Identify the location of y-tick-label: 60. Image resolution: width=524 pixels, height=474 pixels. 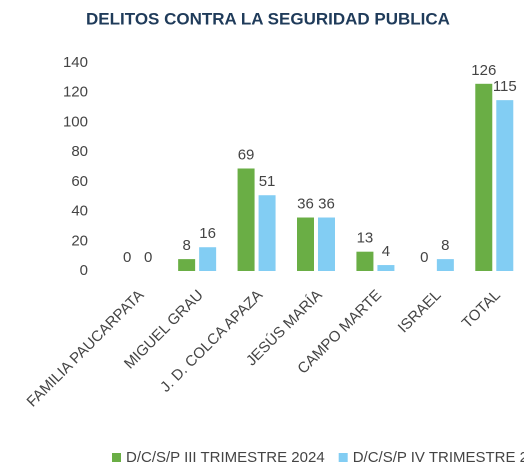
(79, 181).